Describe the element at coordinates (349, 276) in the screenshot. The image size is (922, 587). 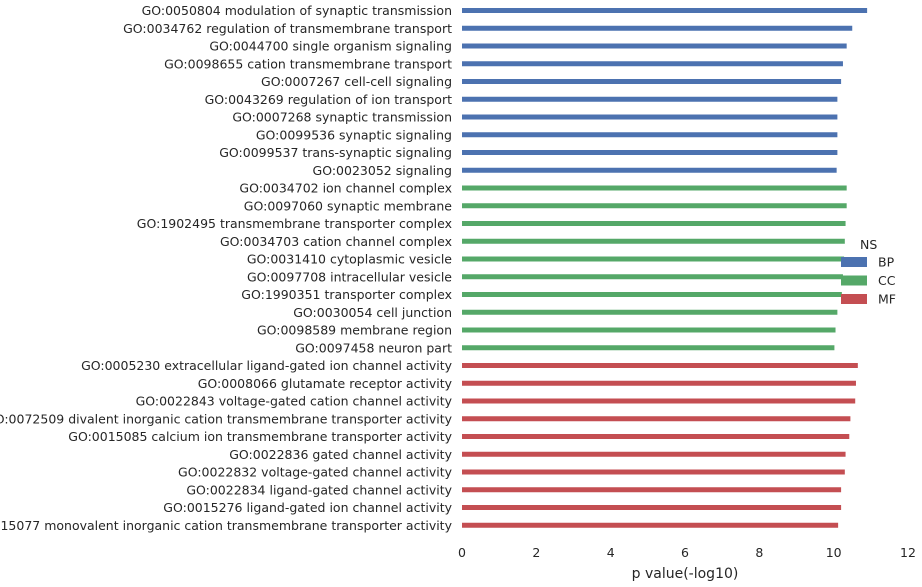
I see `category-label: GO:0097708 intracellular vesicle` at that location.